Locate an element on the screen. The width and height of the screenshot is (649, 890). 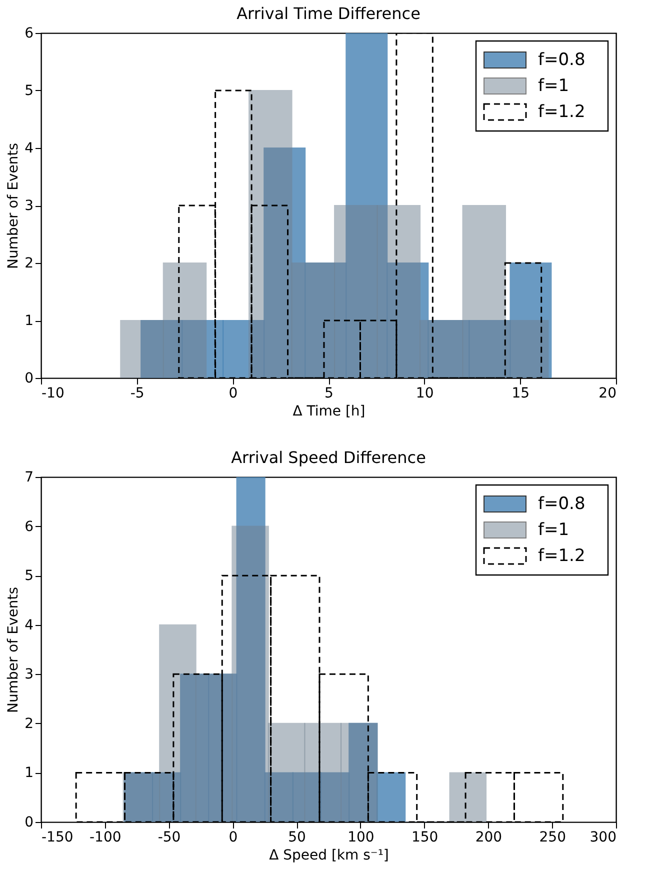
x-tick-label: 50 is located at coordinates (297, 838).